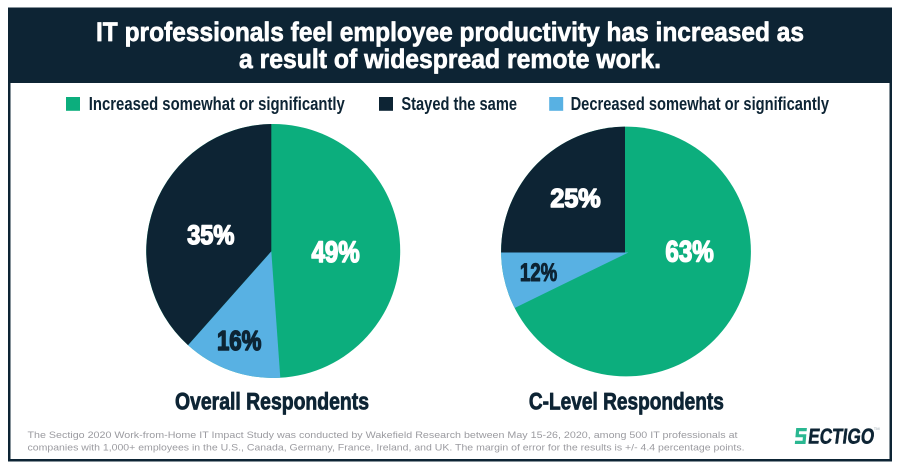 The width and height of the screenshot is (900, 470). I want to click on svg-text:a result of widespread remote: a result of widespread remote work., so click(450, 59).